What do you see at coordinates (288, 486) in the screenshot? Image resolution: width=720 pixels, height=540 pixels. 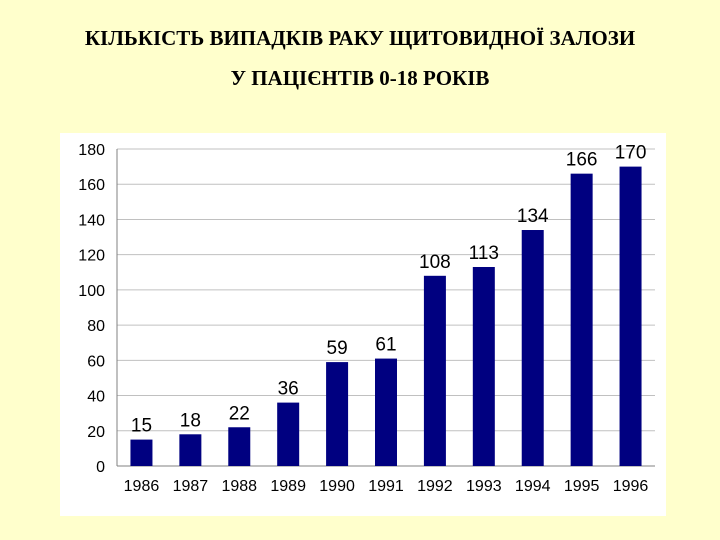 I see `x-tick-label-1989: 1989` at bounding box center [288, 486].